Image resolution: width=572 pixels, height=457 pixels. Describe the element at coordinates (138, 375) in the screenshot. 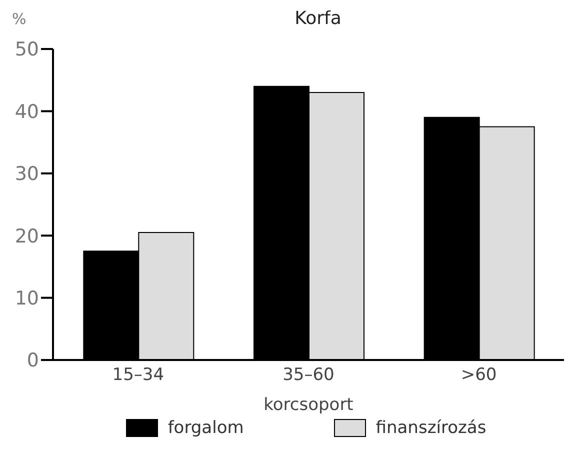

I see `x-tick-label: 15–34` at that location.